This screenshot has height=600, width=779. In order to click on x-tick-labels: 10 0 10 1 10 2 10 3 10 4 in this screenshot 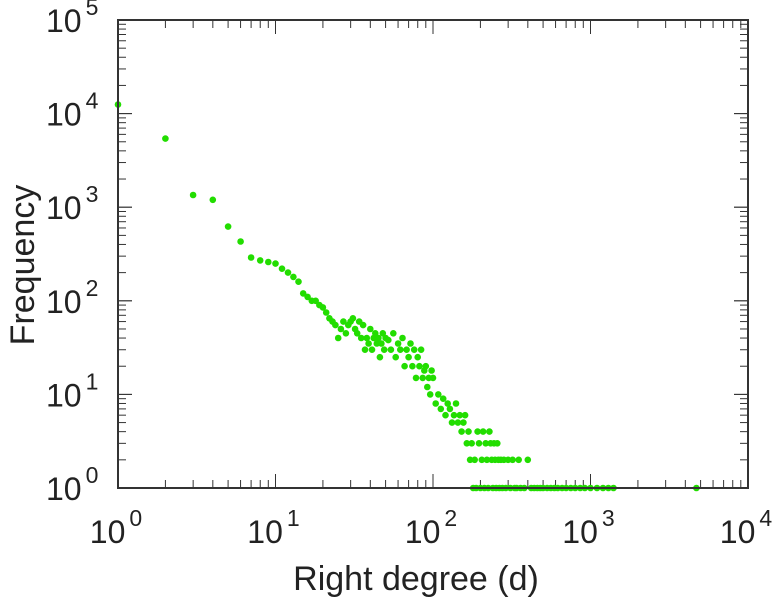, I will do `click(431, 527)`.